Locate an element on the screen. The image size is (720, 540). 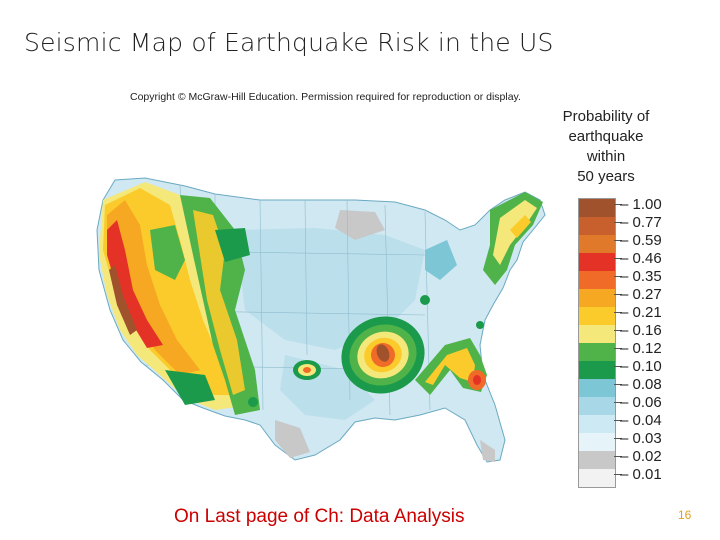
legend-label: – 0.01 is located at coordinates (641, 474).